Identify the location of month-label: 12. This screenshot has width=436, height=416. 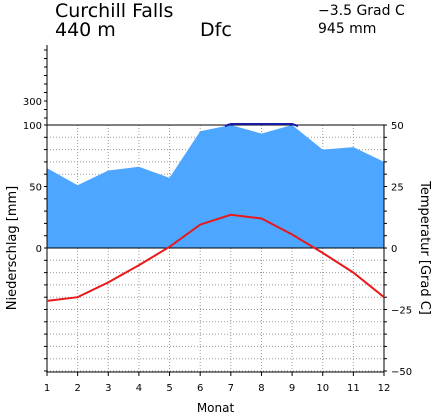
(384, 388).